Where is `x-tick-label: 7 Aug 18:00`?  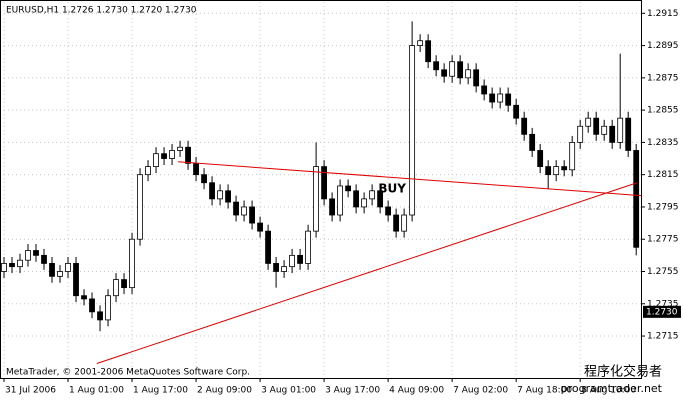
x-tick-label: 7 Aug 18:00 is located at coordinates (544, 391).